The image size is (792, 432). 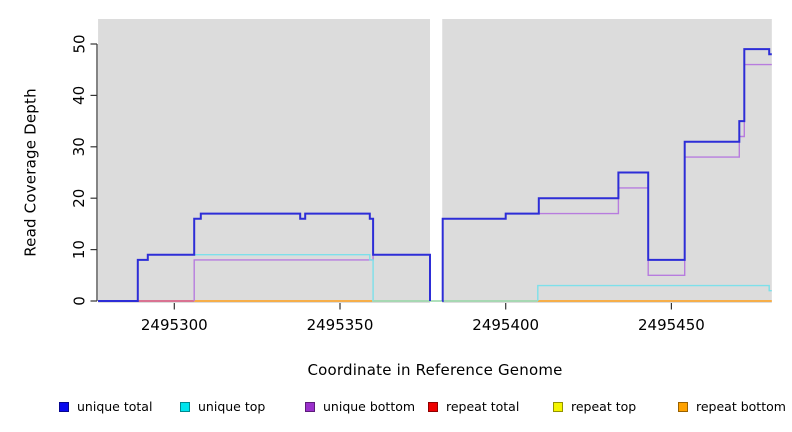 What do you see at coordinates (369, 406) in the screenshot?
I see `legend-label: unique bottom` at bounding box center [369, 406].